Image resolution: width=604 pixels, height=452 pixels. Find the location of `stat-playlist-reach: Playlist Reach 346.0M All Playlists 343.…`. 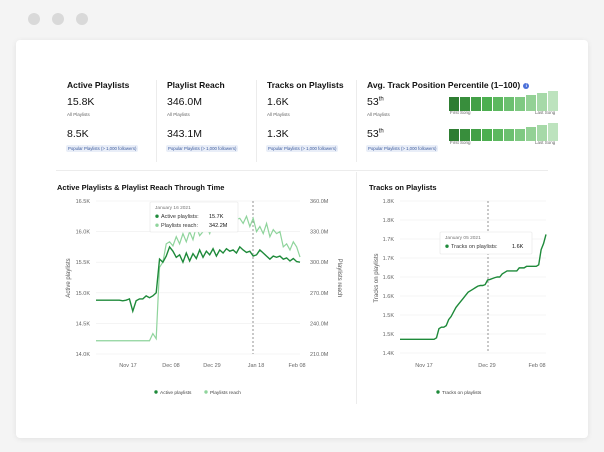

stat-playlist-reach: Playlist Reach 346.0M All Playlists 343.… is located at coordinates (202, 116).